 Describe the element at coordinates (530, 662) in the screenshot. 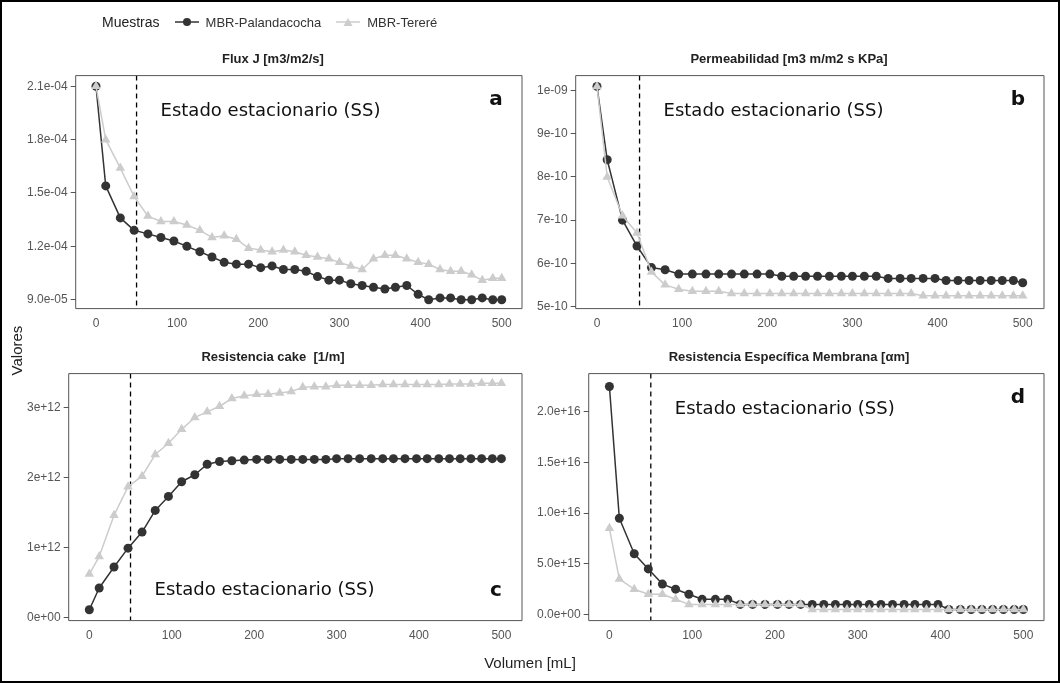

I see `x-axis-title: Volumen [mL]` at that location.